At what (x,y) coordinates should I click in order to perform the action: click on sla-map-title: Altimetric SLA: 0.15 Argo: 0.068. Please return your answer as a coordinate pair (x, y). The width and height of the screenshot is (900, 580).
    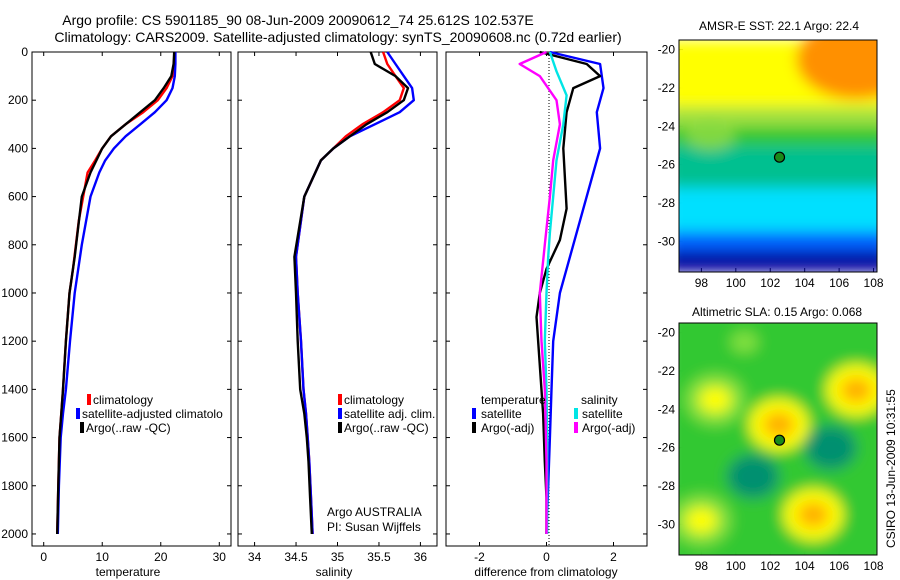
    Looking at the image, I should click on (777, 312).